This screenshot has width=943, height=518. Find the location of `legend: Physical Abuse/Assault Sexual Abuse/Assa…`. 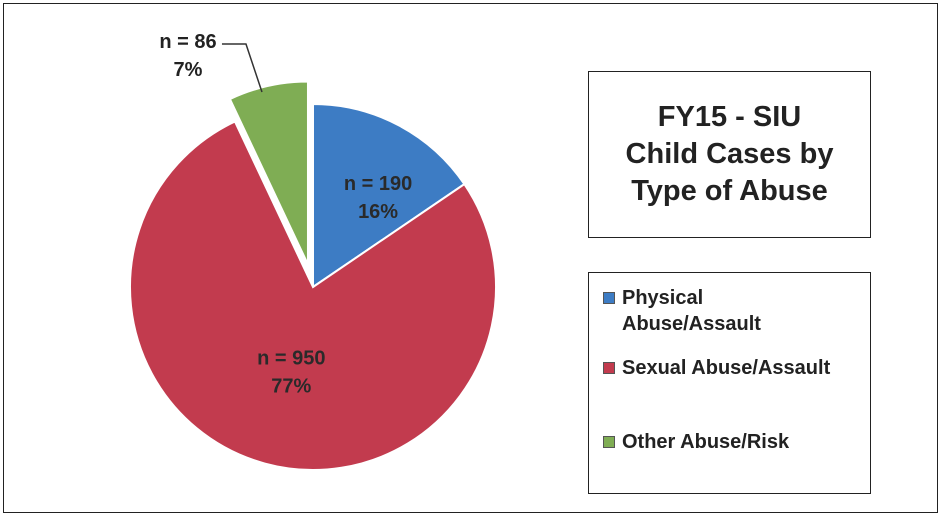

legend: Physical Abuse/Assault Sexual Abuse/Assa… is located at coordinates (729, 383).